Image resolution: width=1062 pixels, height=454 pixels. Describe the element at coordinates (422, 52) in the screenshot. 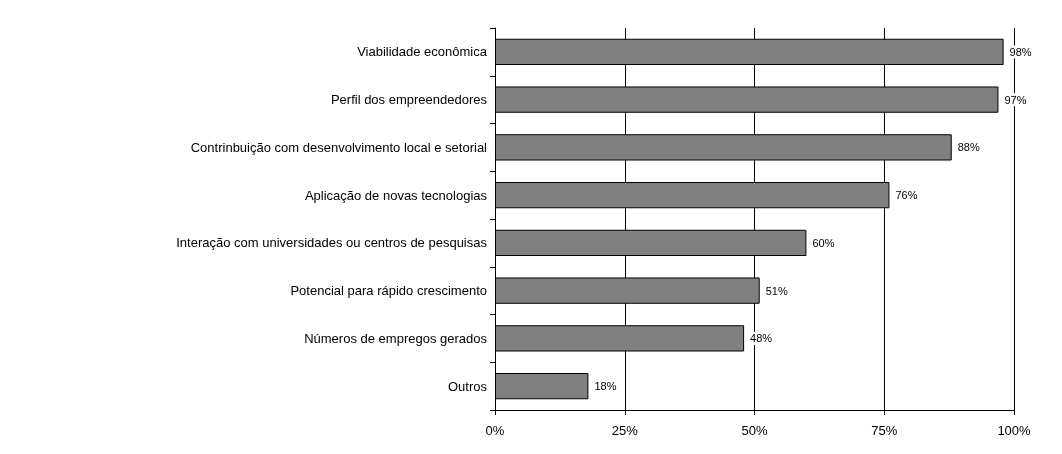

I see `y-tick-label: Viabilidade econômica` at that location.